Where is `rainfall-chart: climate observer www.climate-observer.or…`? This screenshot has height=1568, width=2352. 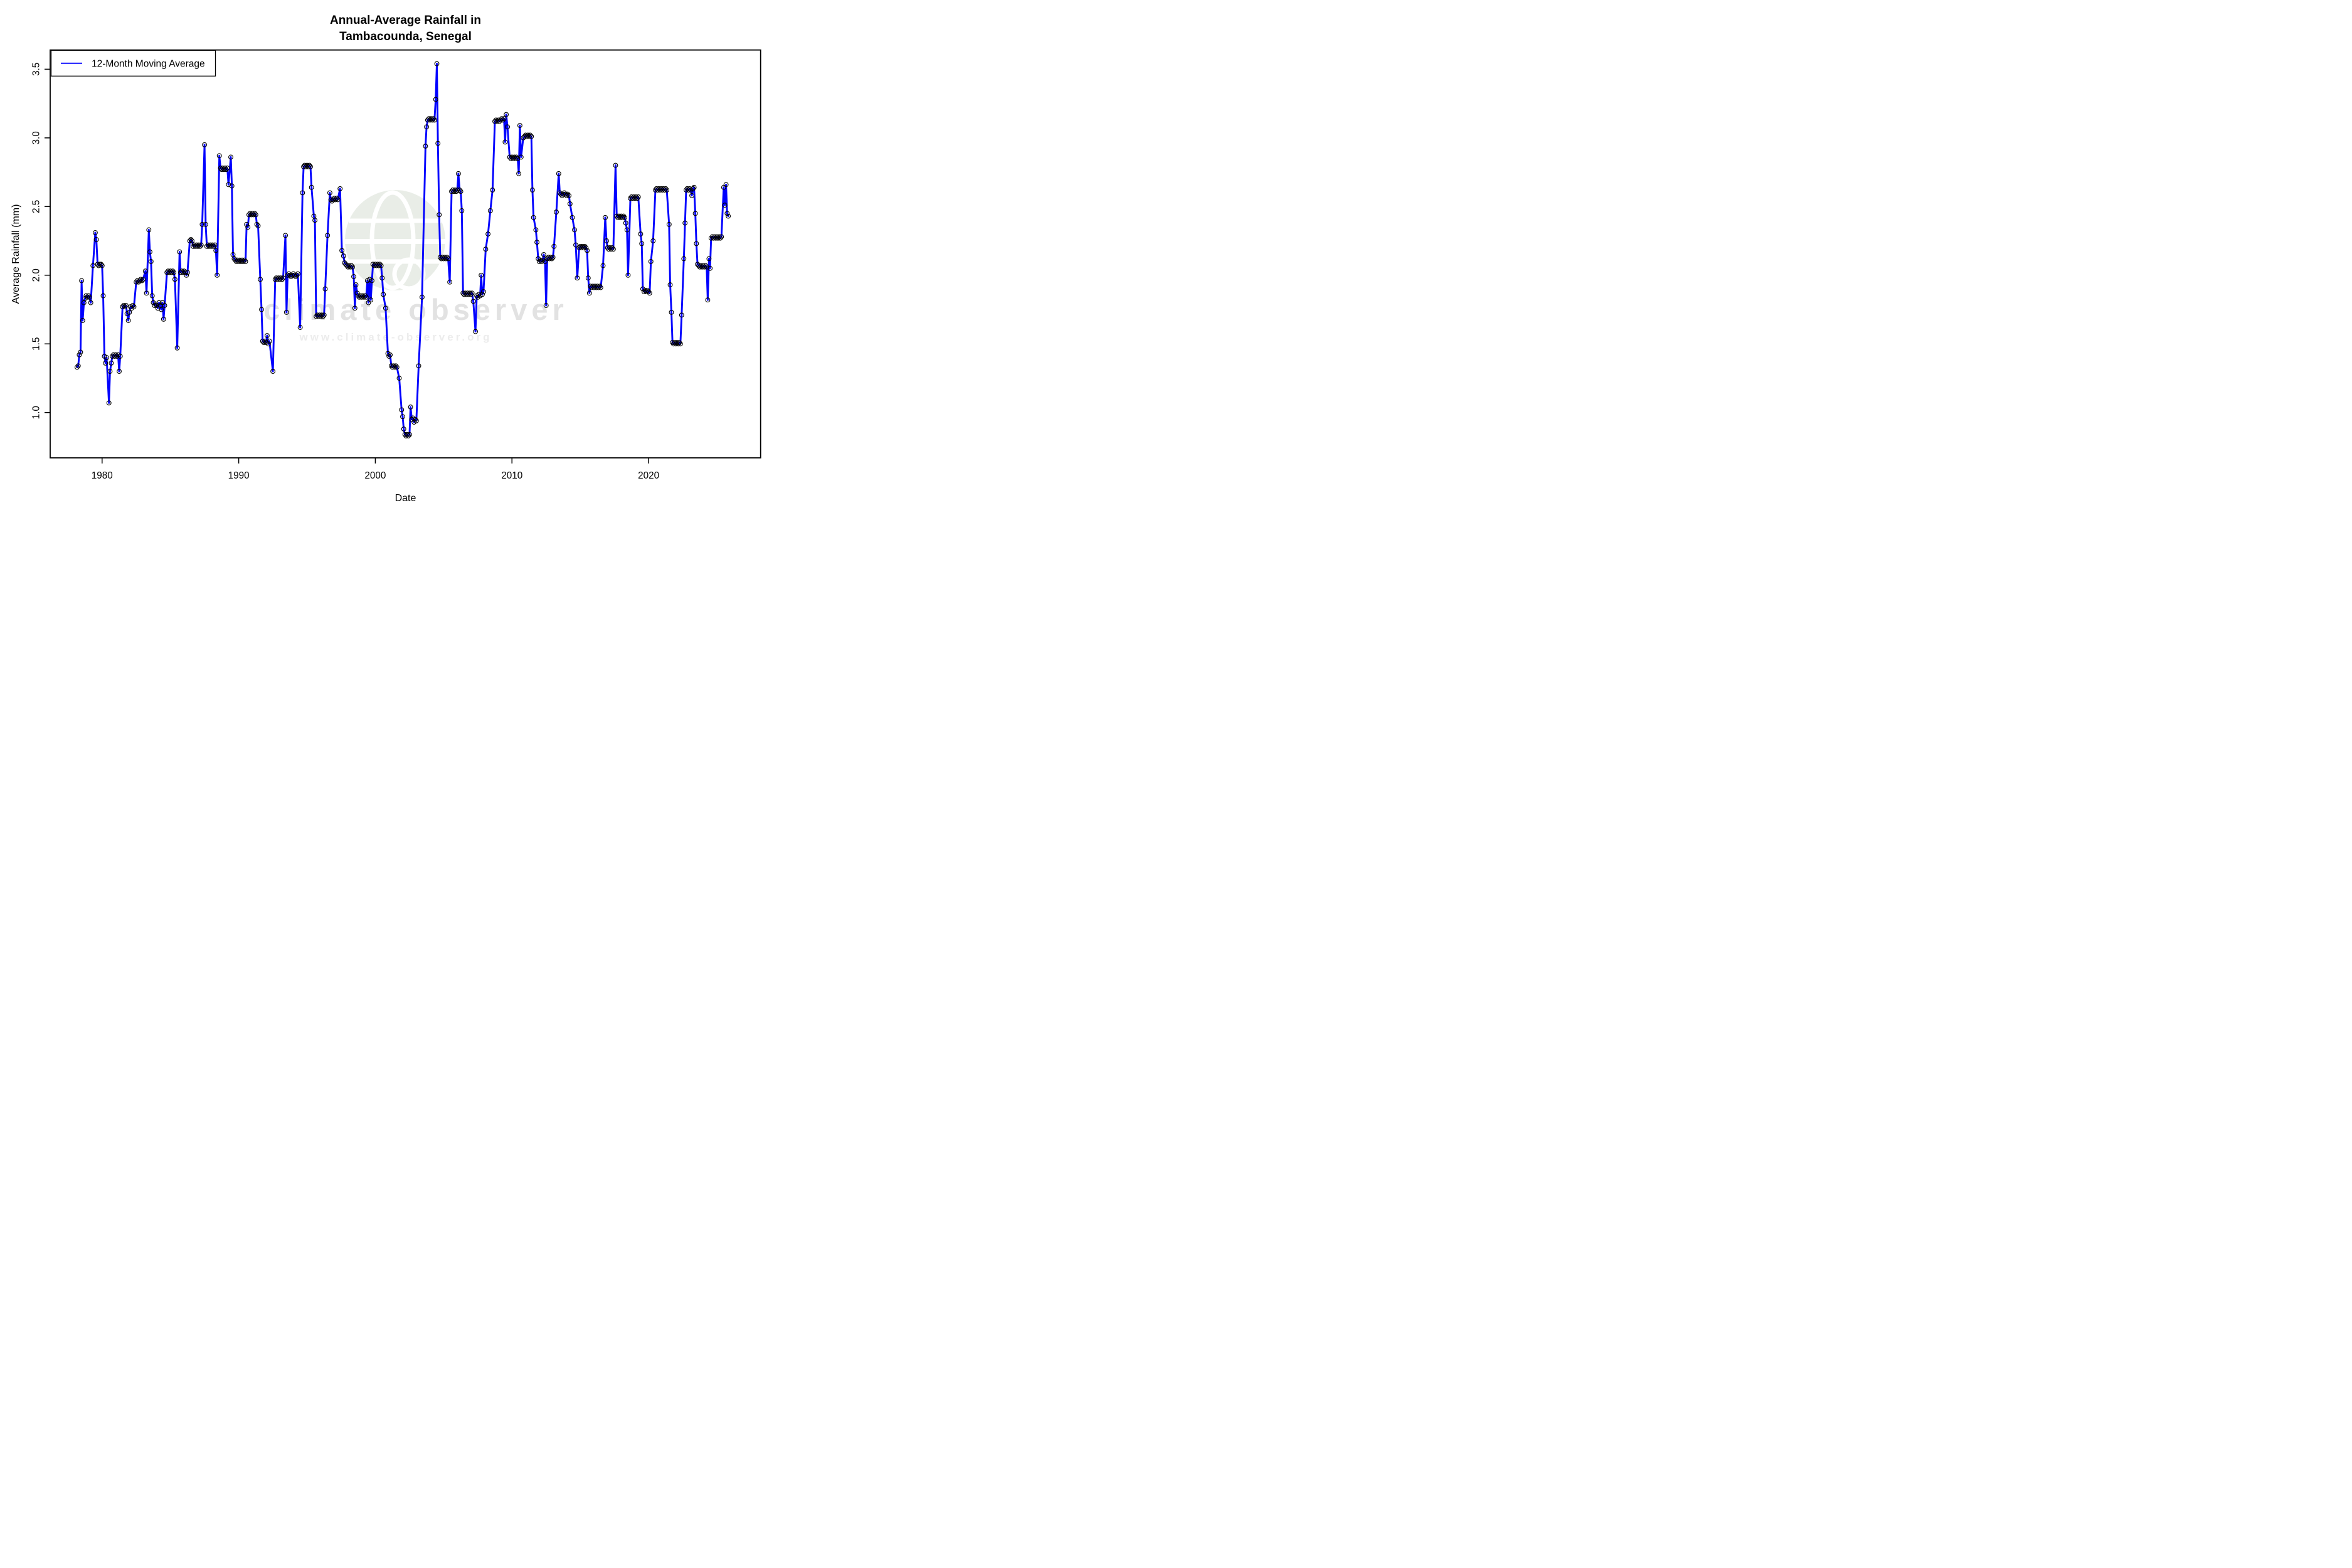 rainfall-chart: climate observer www.climate-observer.or… is located at coordinates (396, 265).